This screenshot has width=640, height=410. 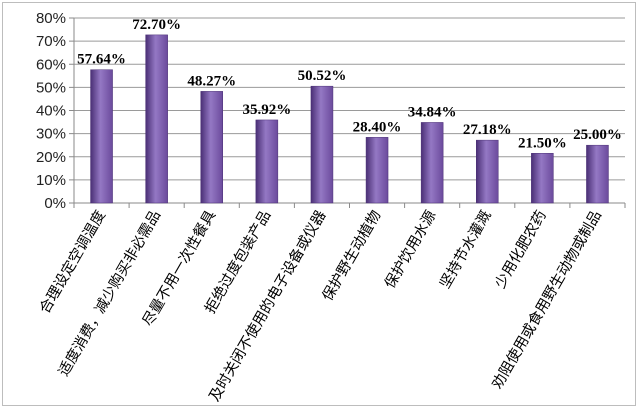 What do you see at coordinates (465, 250) in the screenshot?
I see `category-label: 坚持节水灌溉` at bounding box center [465, 250].